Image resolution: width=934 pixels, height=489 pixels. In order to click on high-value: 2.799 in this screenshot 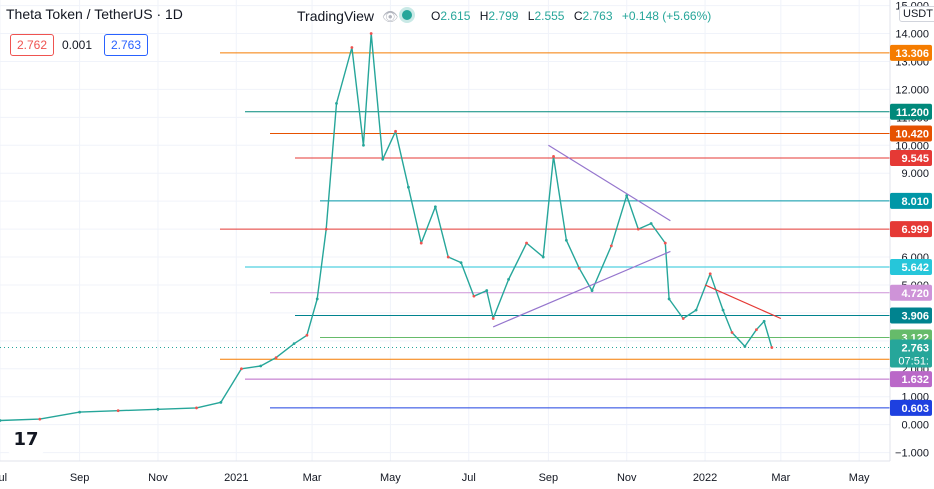, I will do `click(503, 16)`.